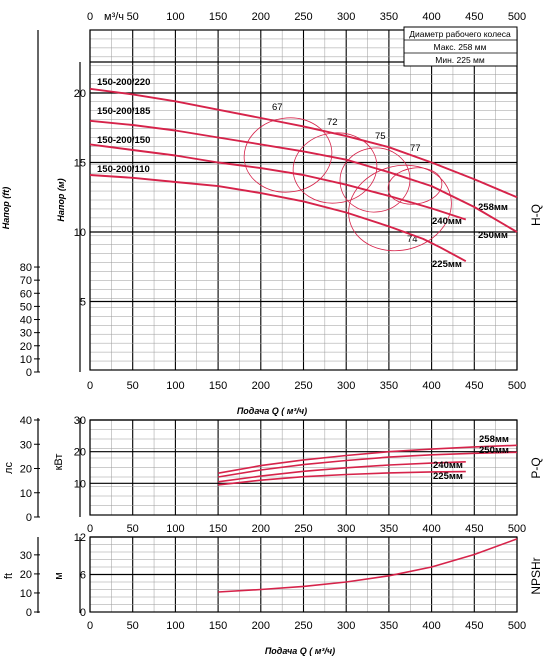  Describe the element at coordinates (536, 575) in the screenshot. I see `npsh-side-label: NPSHr` at that location.